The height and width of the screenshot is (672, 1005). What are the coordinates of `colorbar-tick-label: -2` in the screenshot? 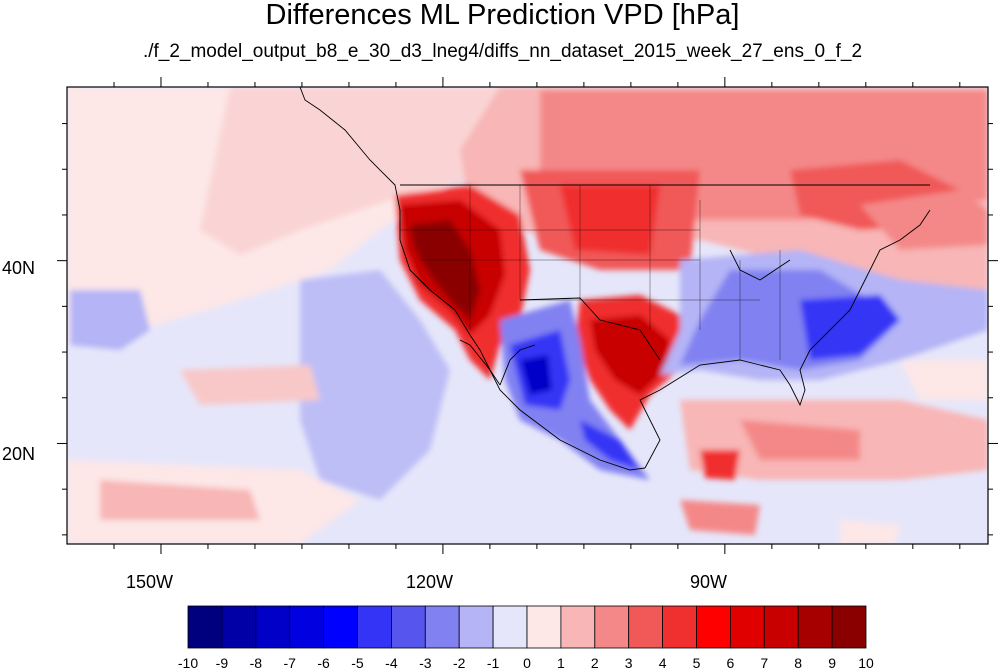 It's located at (459, 663).